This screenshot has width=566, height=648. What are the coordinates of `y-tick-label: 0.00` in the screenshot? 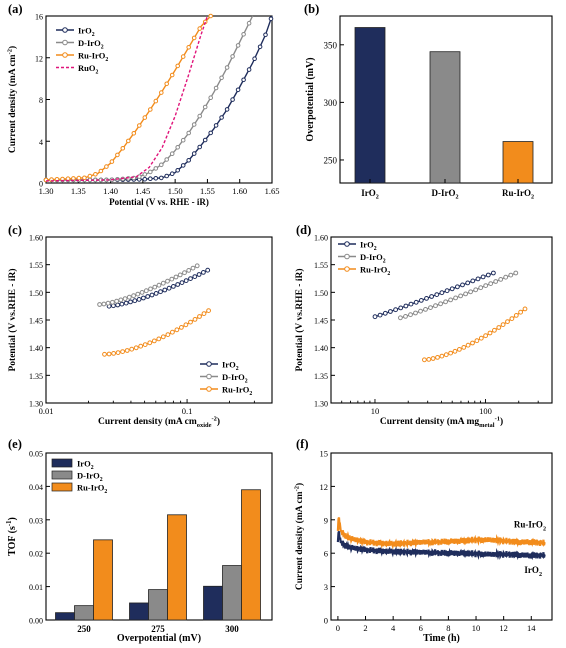 It's located at (36, 621).